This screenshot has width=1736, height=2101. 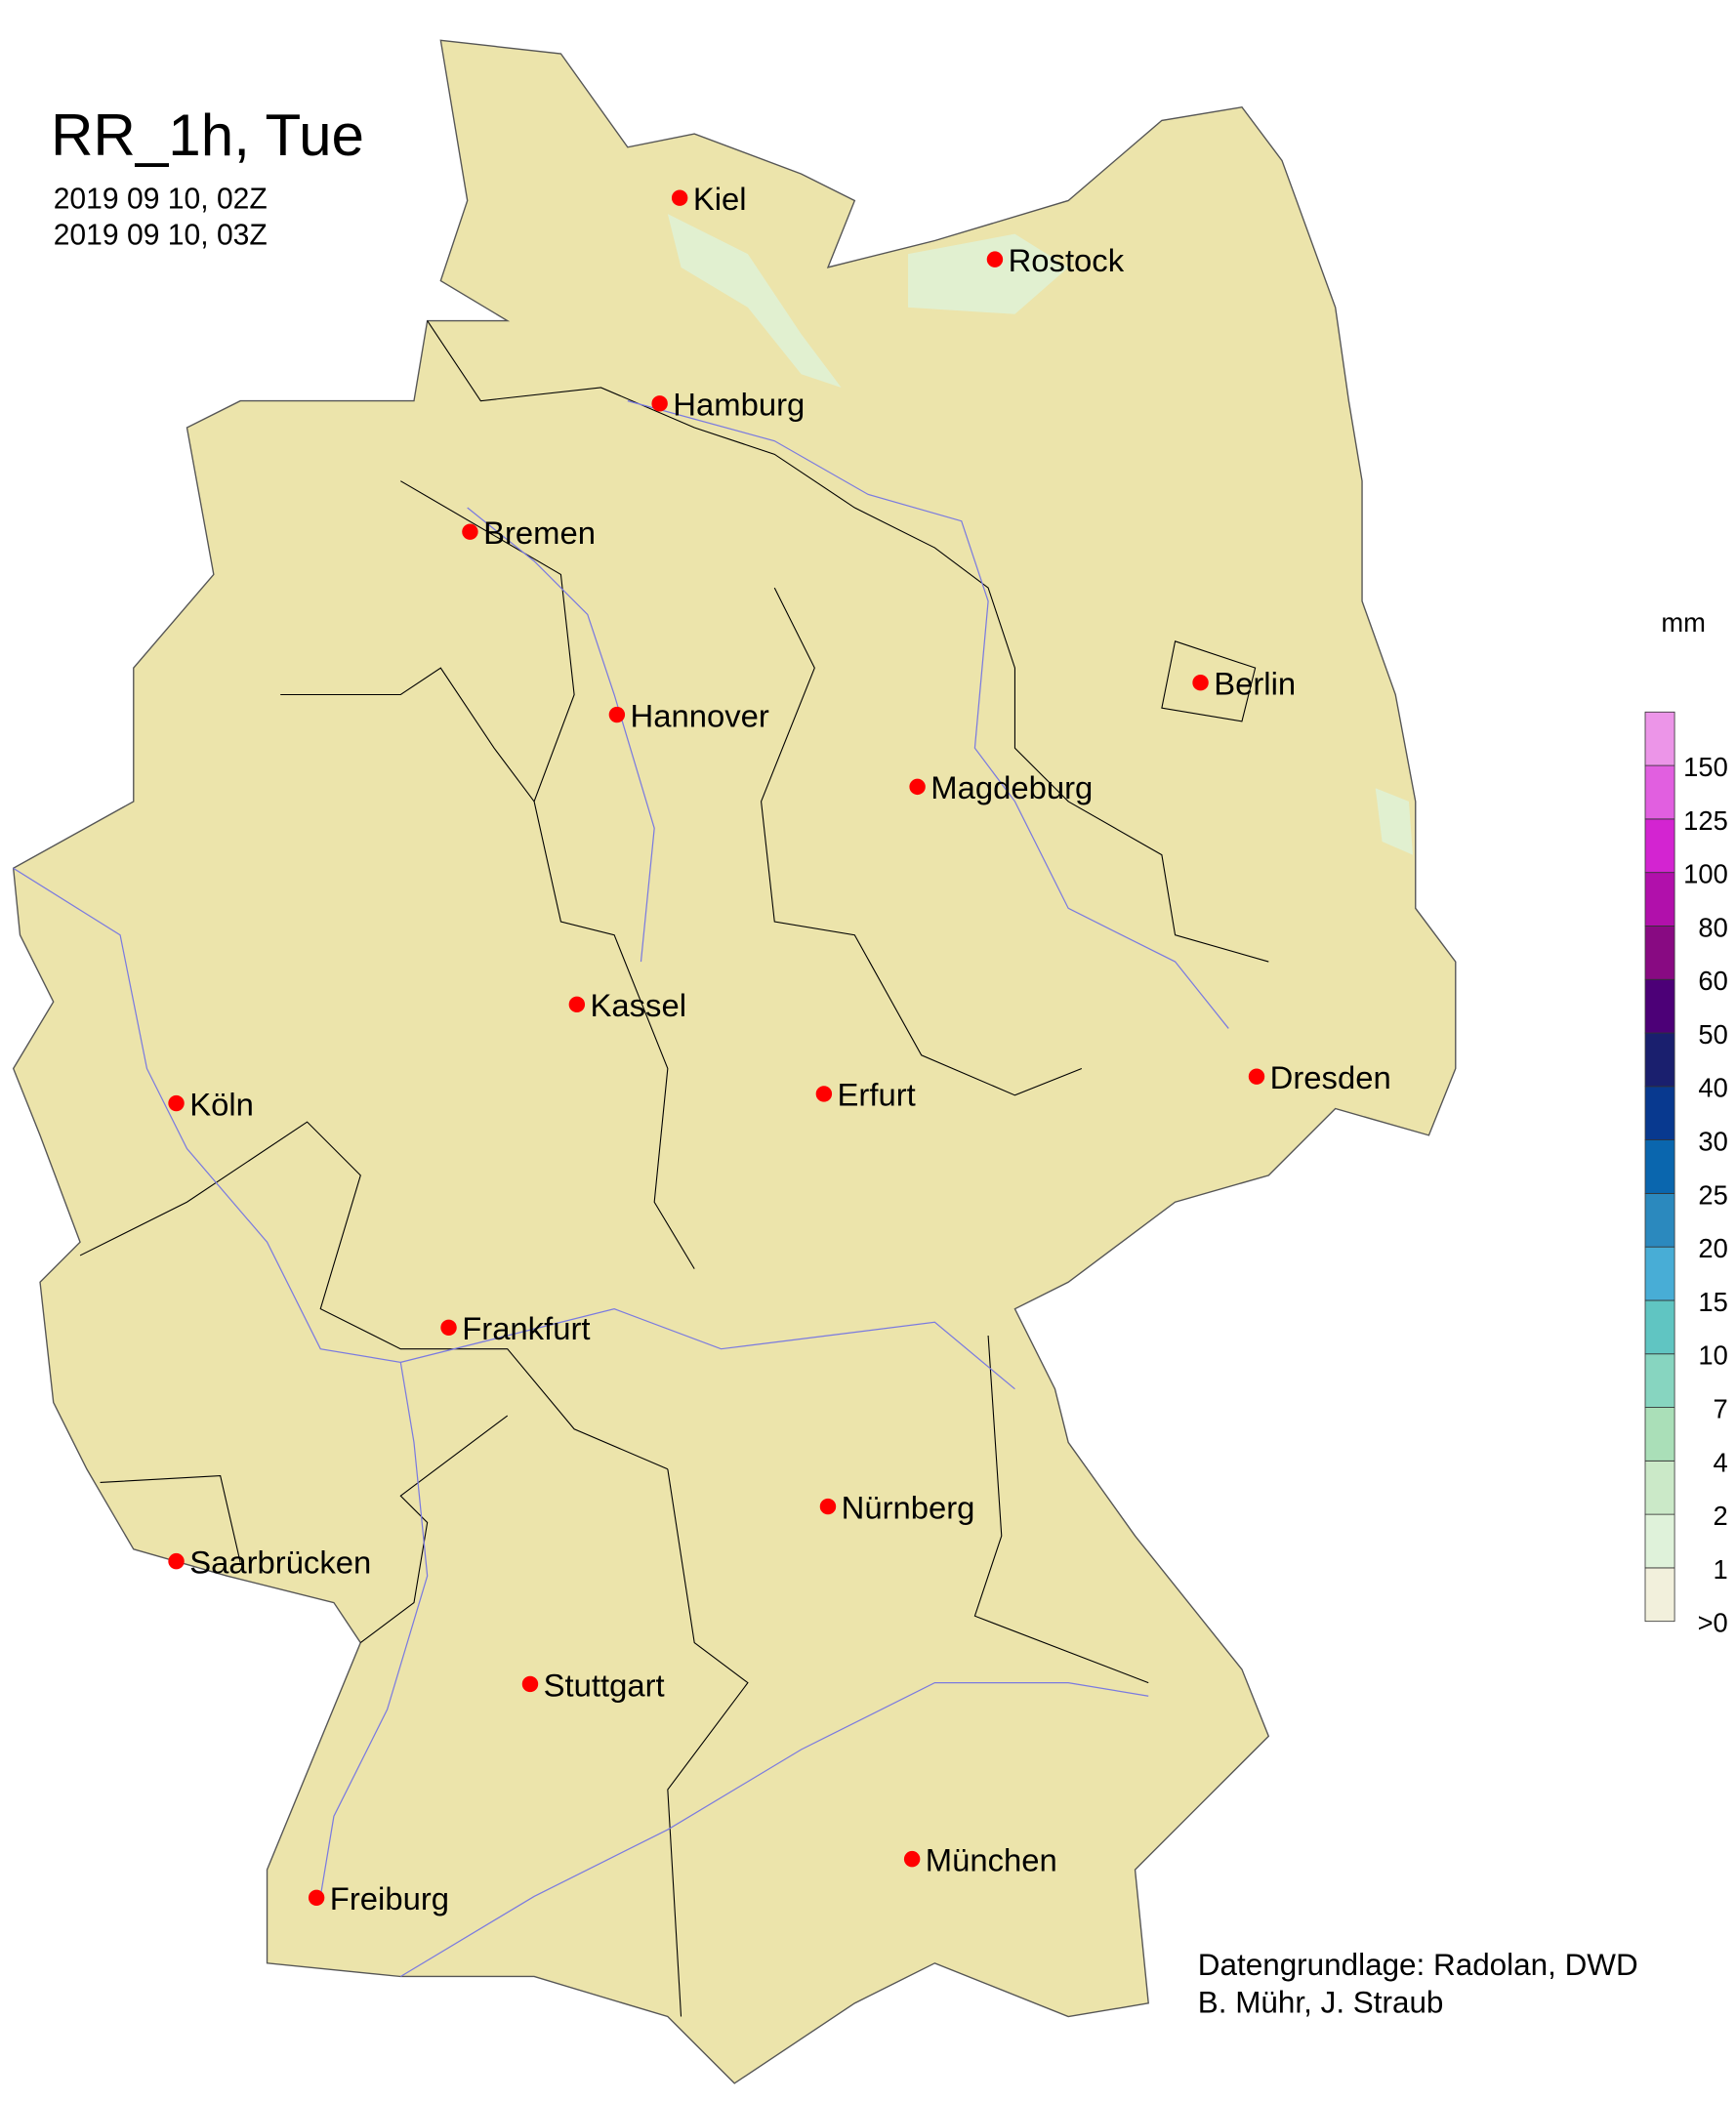 I want to click on legend-label: 10, so click(x=1712, y=1355).